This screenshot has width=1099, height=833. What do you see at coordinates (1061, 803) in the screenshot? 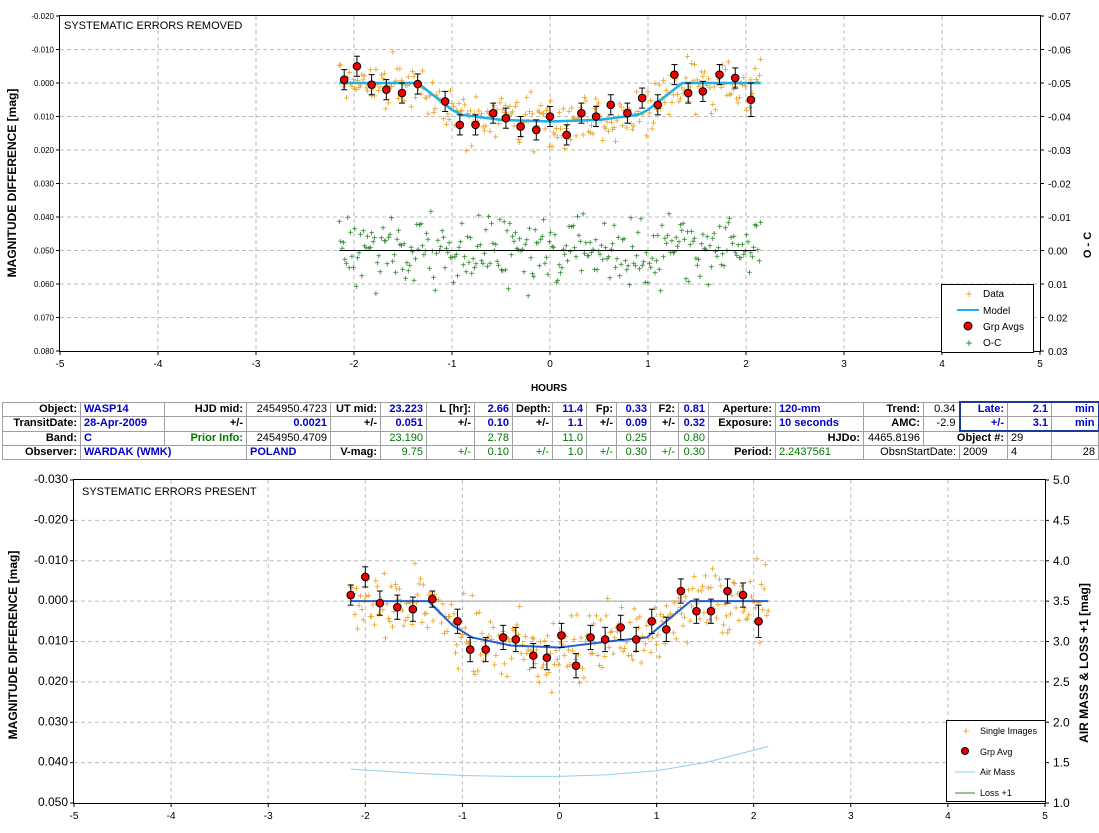
I see `y-right-tick-label: 1.0` at bounding box center [1061, 803].